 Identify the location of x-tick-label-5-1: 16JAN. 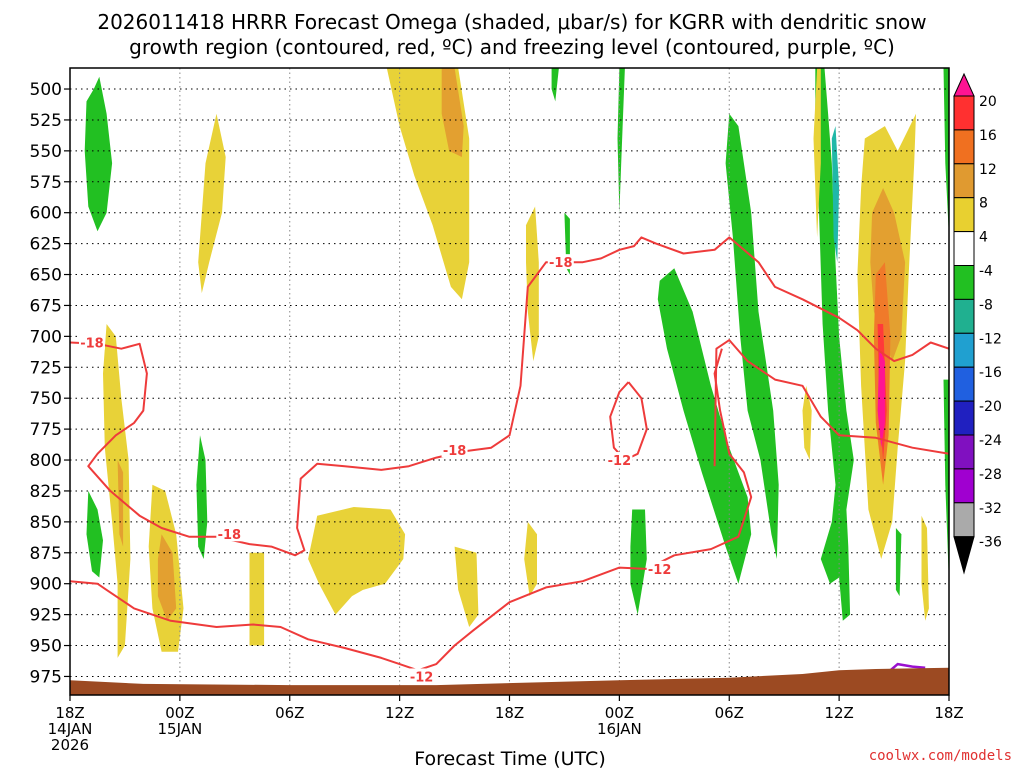
(619, 729).